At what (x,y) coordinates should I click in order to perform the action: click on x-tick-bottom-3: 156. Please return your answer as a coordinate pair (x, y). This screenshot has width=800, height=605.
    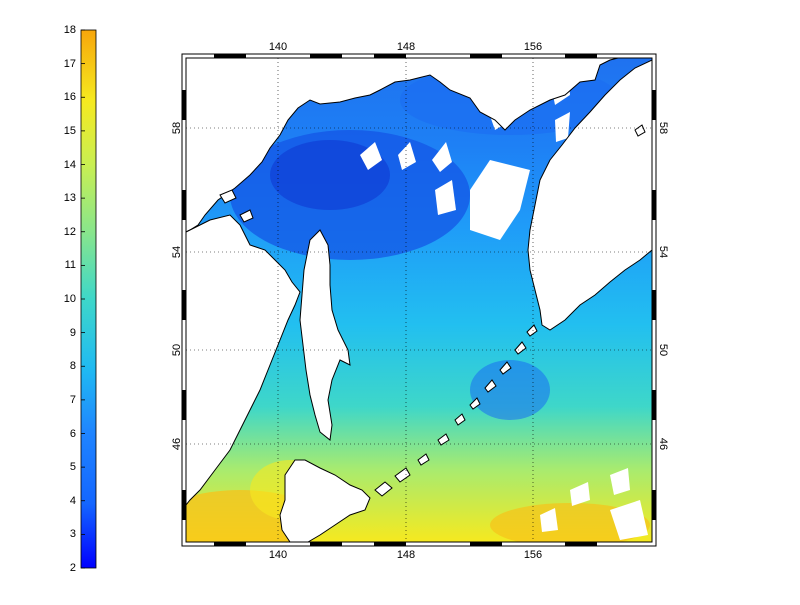
    Looking at the image, I should click on (533, 554).